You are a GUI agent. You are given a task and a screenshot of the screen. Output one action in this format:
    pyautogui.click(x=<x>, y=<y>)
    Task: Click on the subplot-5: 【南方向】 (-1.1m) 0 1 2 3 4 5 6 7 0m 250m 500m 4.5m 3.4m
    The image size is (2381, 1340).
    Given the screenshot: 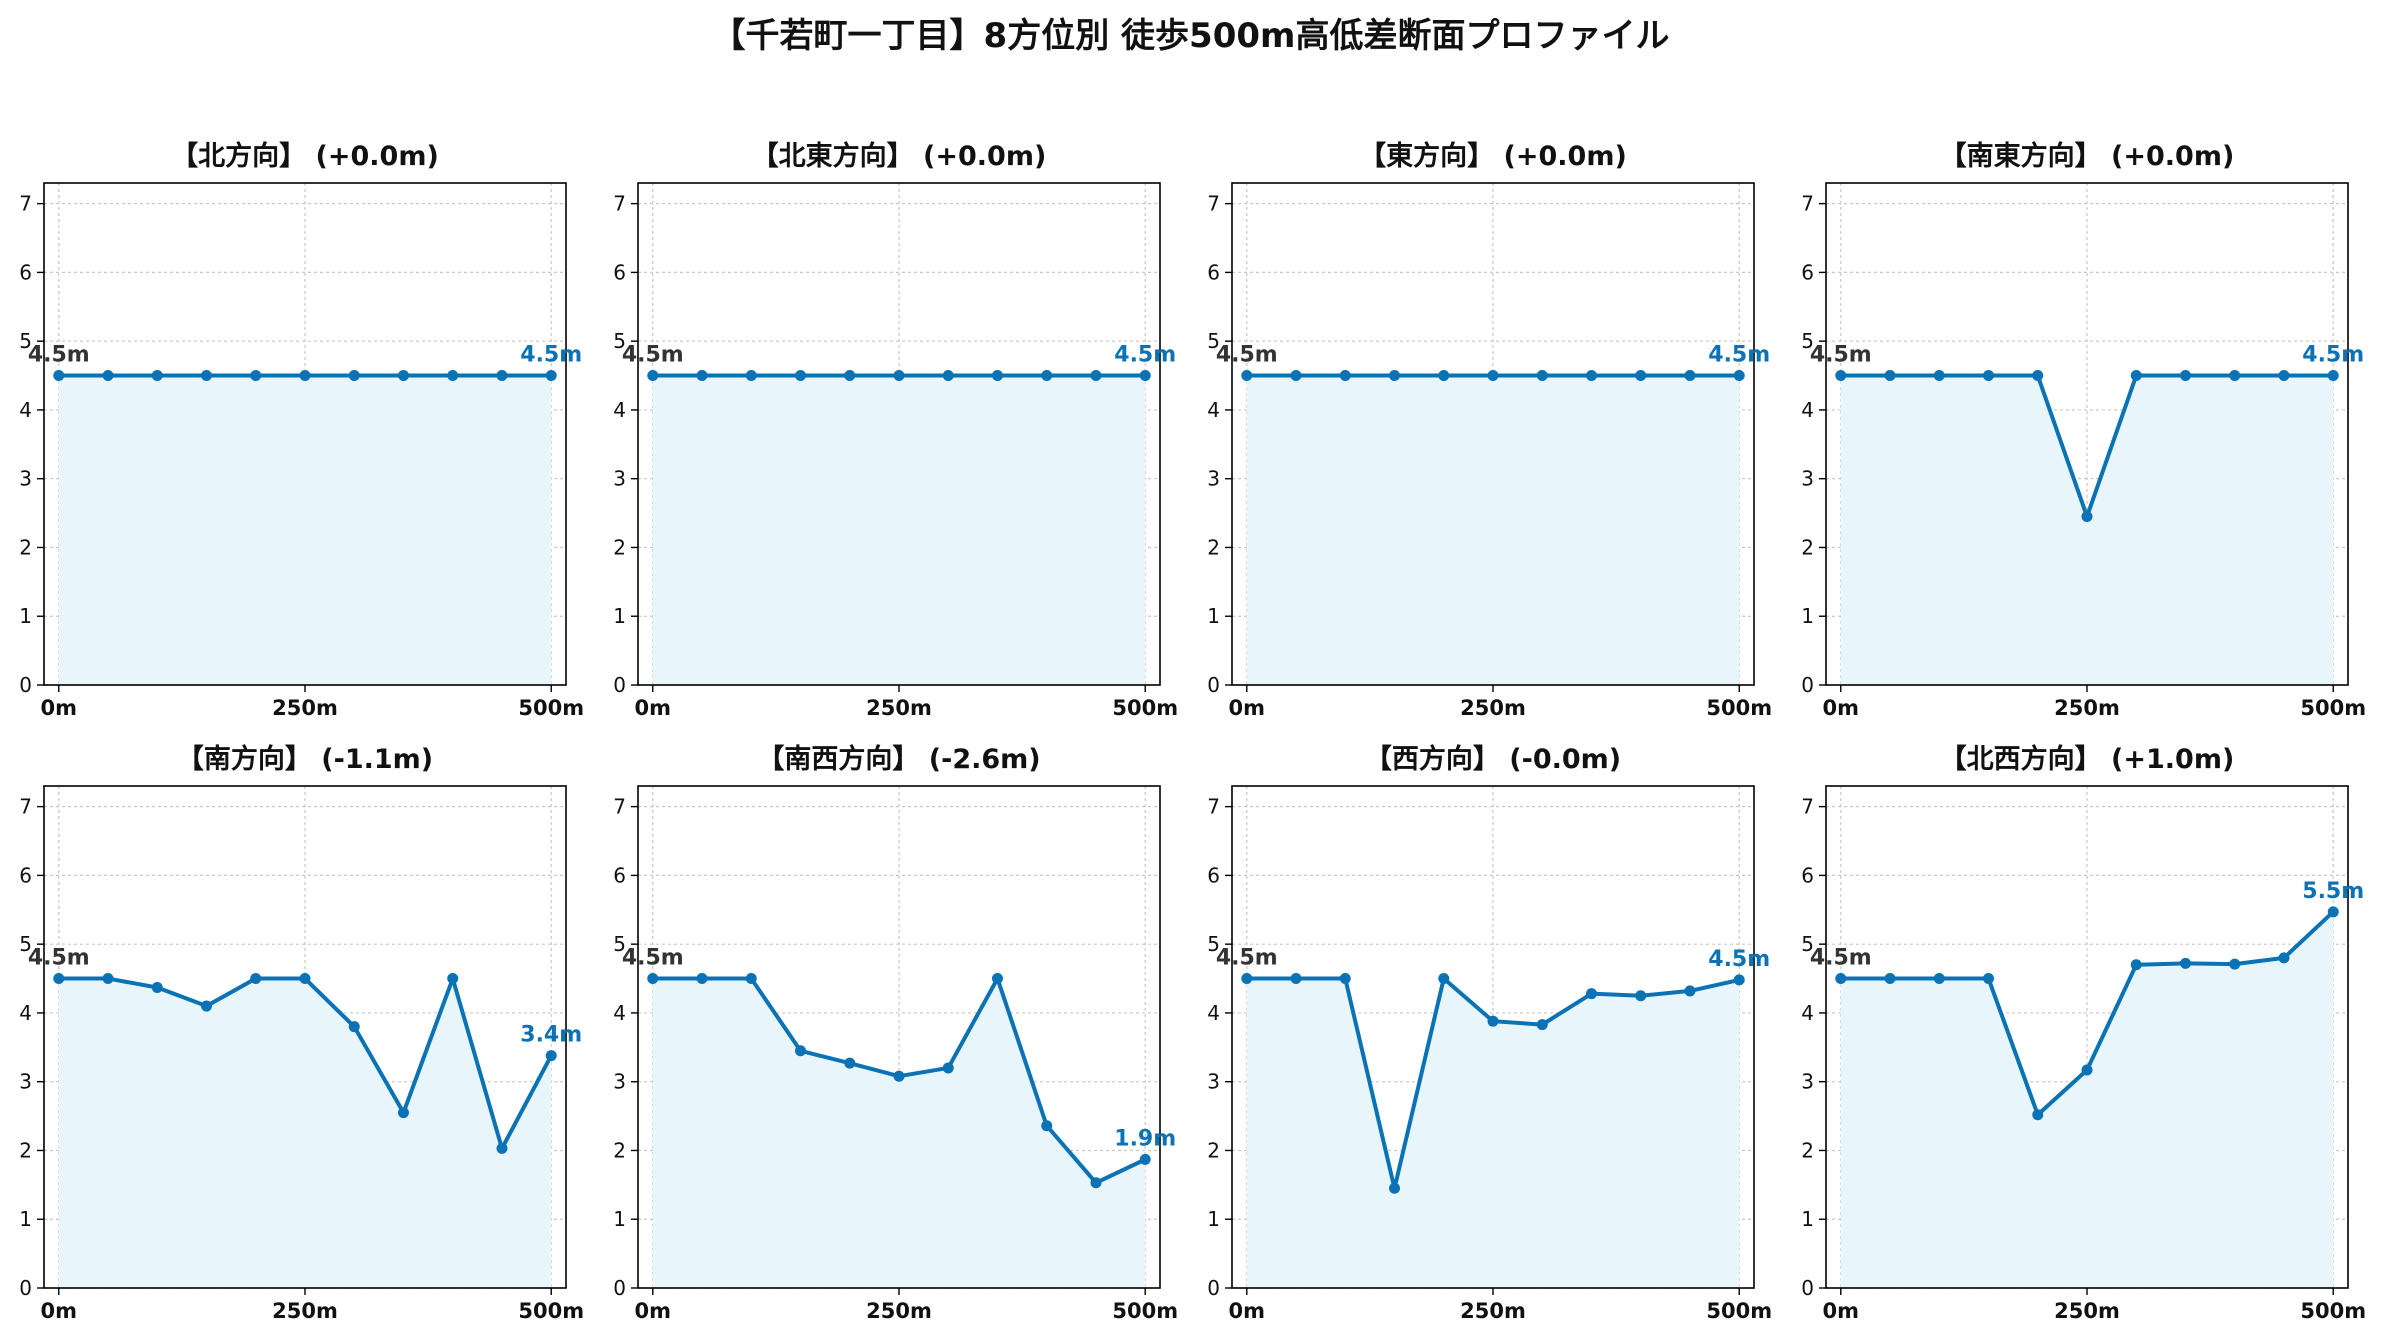 What is the action you would take?
    pyautogui.click(x=301, y=1033)
    